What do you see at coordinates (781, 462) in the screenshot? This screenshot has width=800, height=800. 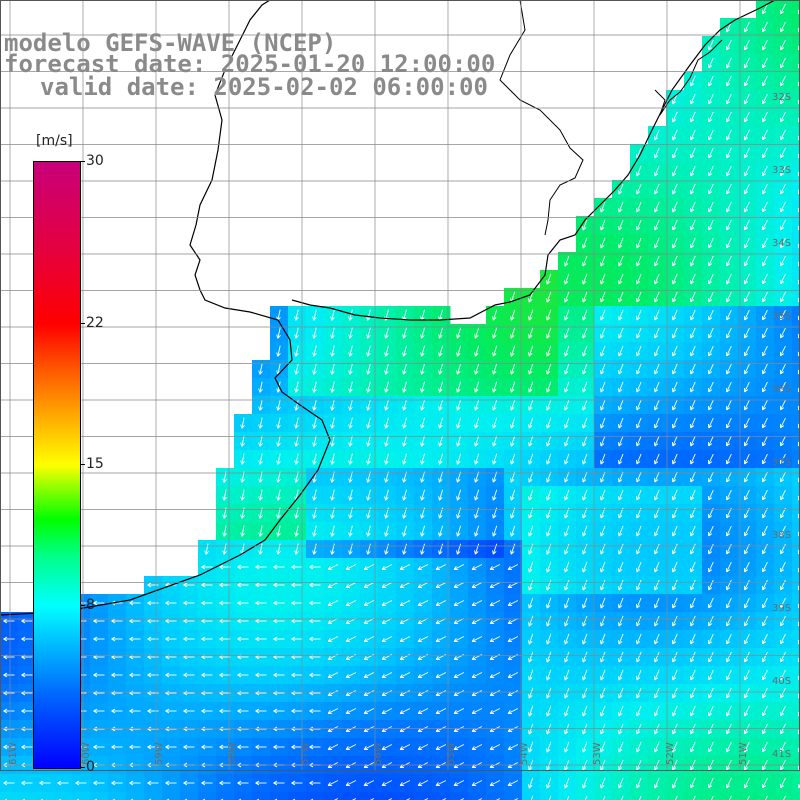 I see `latitude-label: 37S` at bounding box center [781, 462].